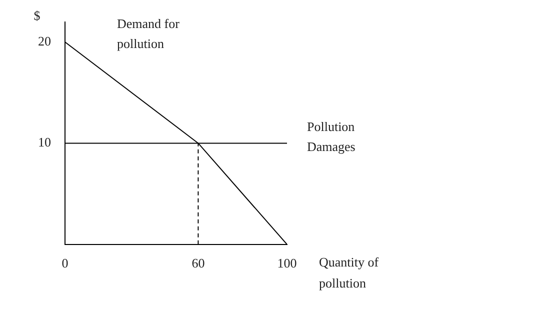  Describe the element at coordinates (198, 263) in the screenshot. I see `x-tick-label: 60` at that location.